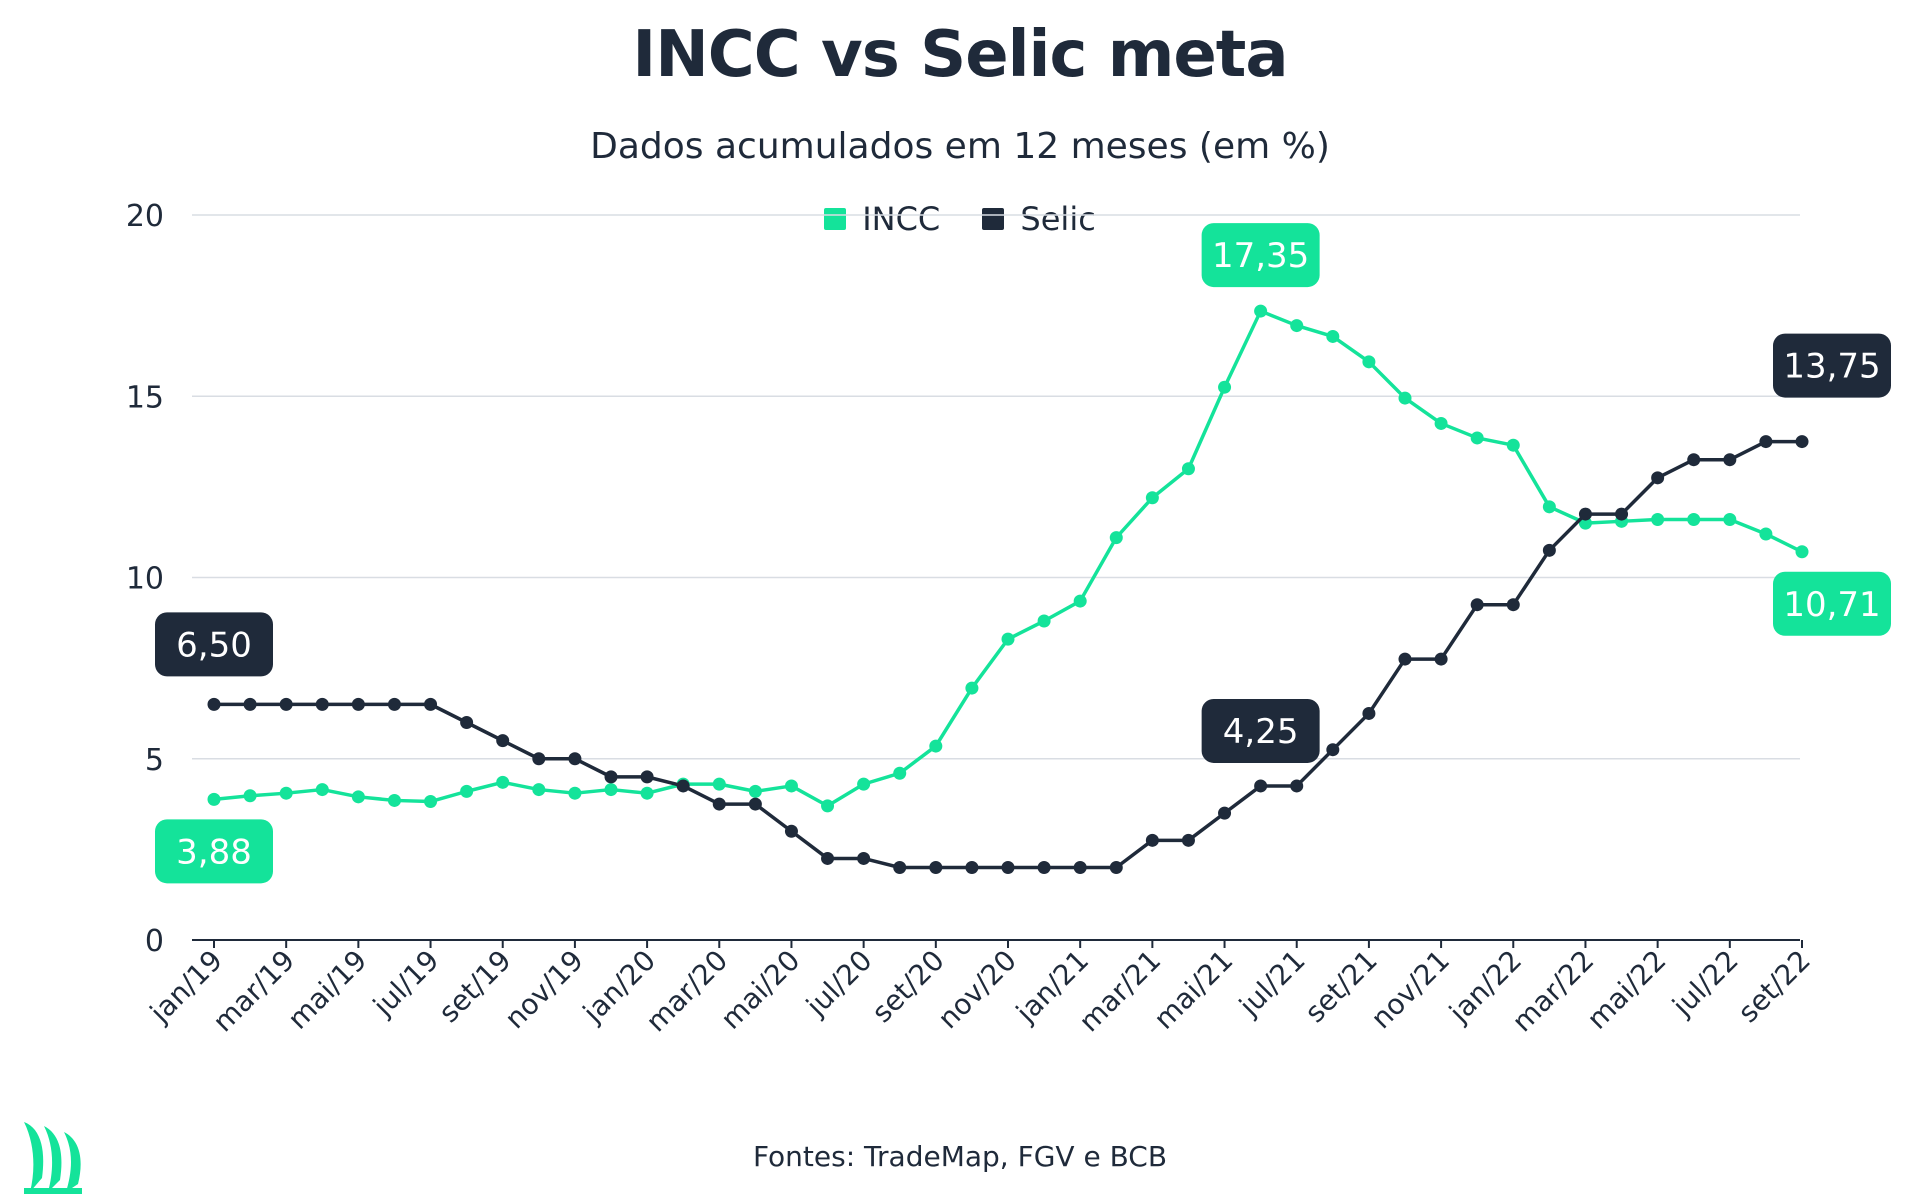  I want to click on chart-title: INCC vs Selic meta, so click(960, 55).